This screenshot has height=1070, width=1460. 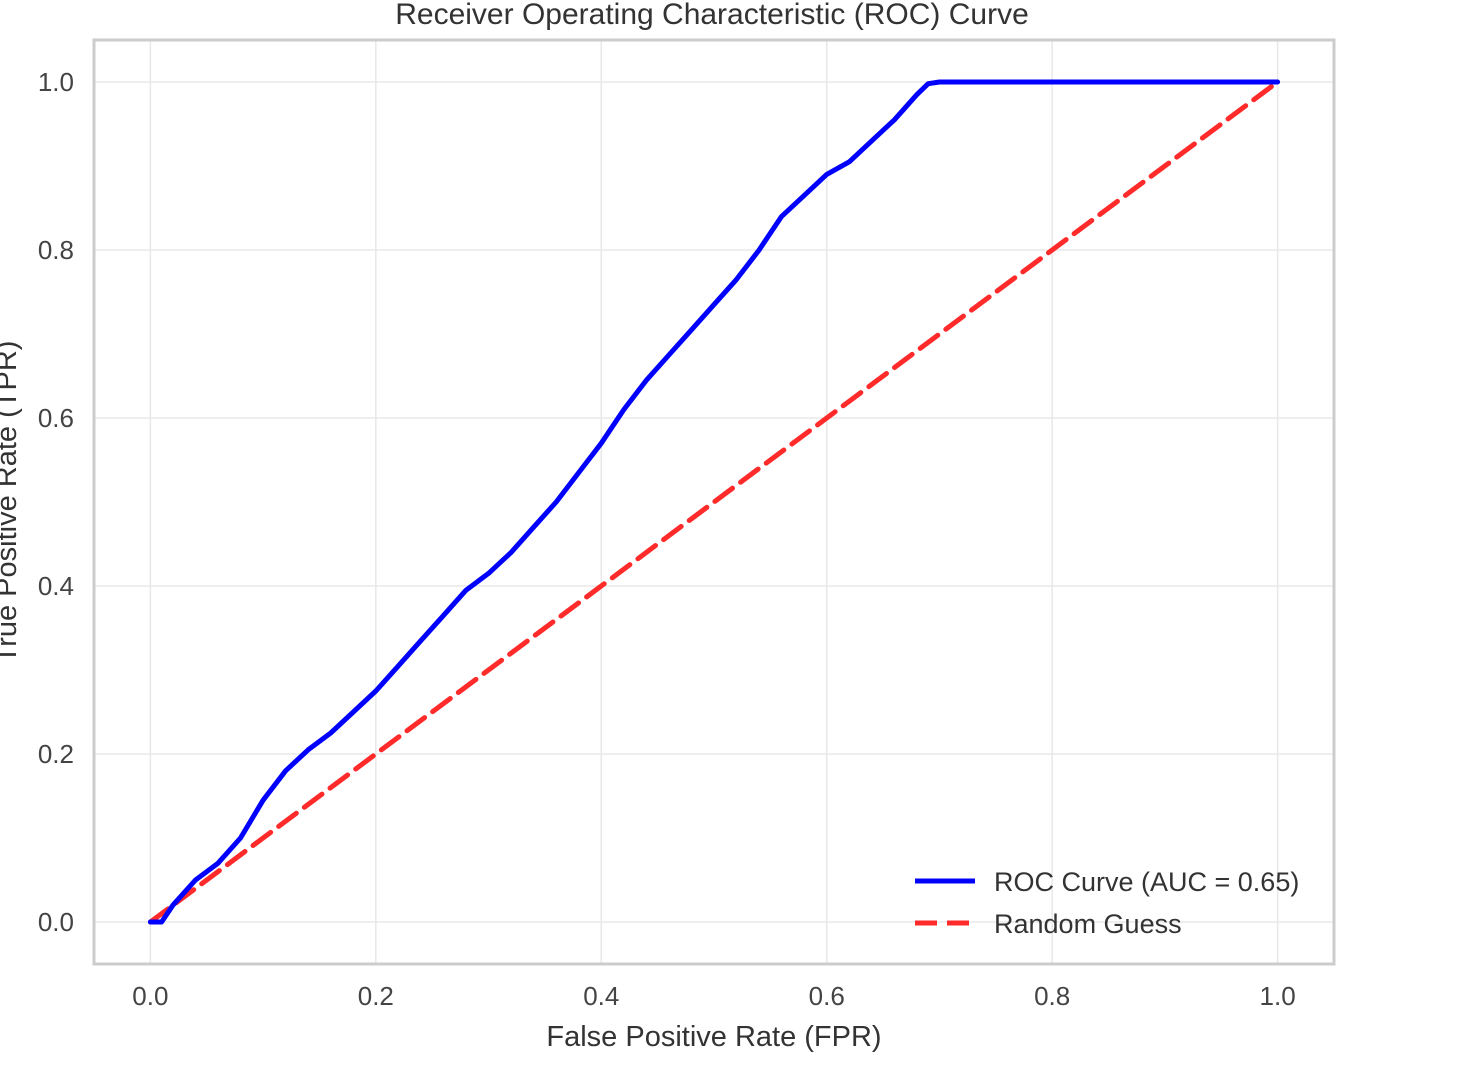 What do you see at coordinates (56, 418) in the screenshot?
I see `y-tick-label: 0.6` at bounding box center [56, 418].